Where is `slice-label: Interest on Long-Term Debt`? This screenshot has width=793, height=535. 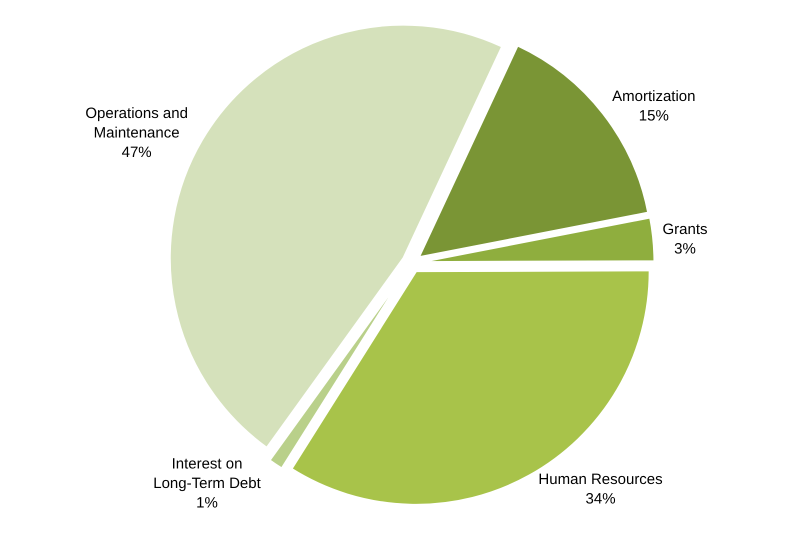
slice-label: Interest on Long-Term Debt is located at coordinates (207, 474).